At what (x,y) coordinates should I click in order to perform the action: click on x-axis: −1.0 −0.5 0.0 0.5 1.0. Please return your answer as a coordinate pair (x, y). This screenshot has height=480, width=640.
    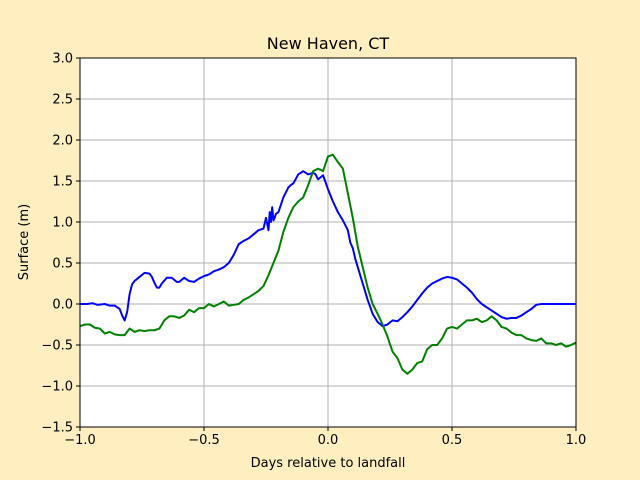
    Looking at the image, I should click on (325, 437).